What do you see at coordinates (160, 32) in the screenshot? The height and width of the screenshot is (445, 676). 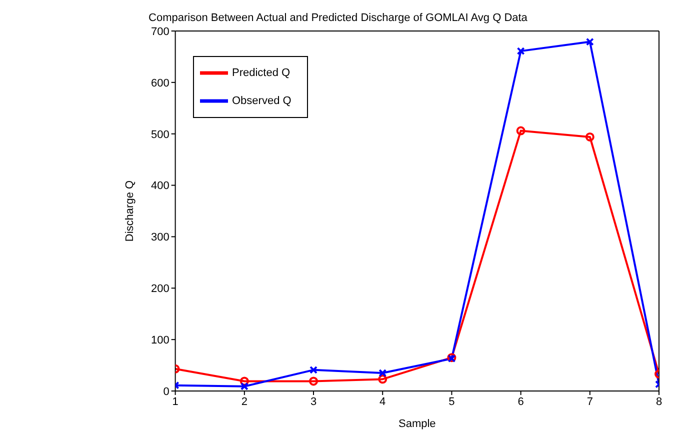 I see `y-tick-label: 700` at bounding box center [160, 32].